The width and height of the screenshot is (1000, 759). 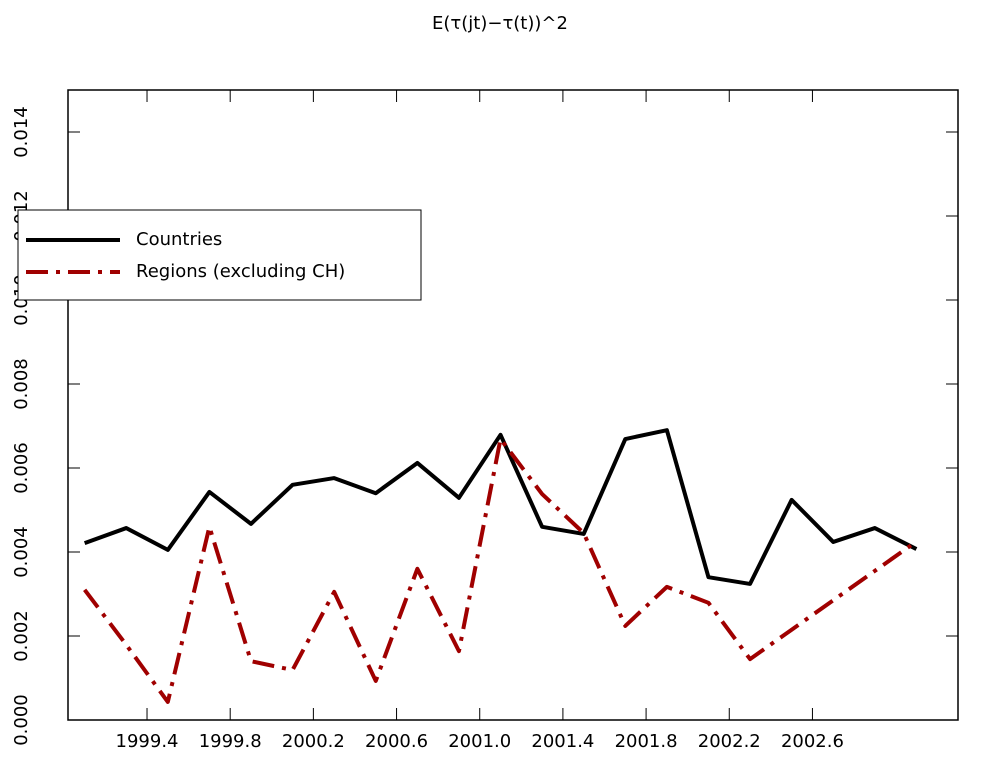 What do you see at coordinates (562, 741) in the screenshot?
I see `x-tick-label: 2001.4` at bounding box center [562, 741].